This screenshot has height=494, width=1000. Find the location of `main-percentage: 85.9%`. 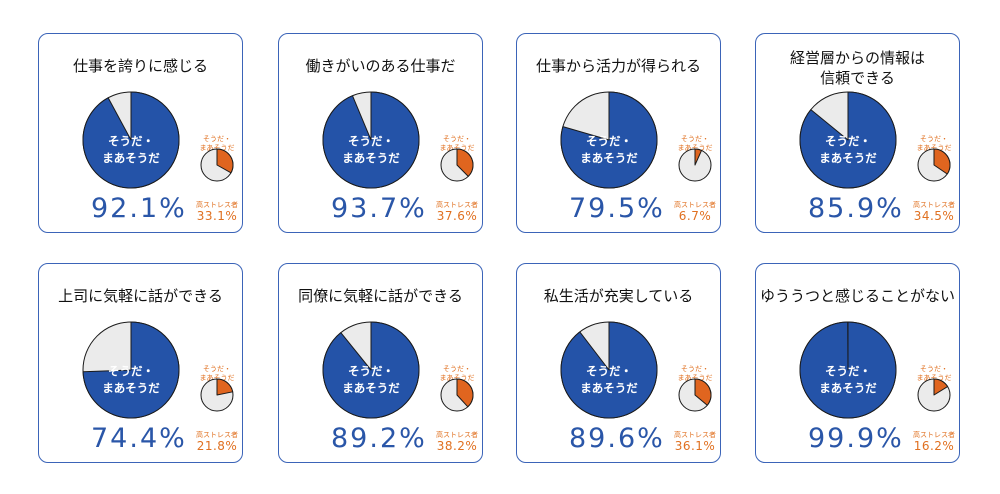

main-percentage: 85.9% is located at coordinates (856, 208).